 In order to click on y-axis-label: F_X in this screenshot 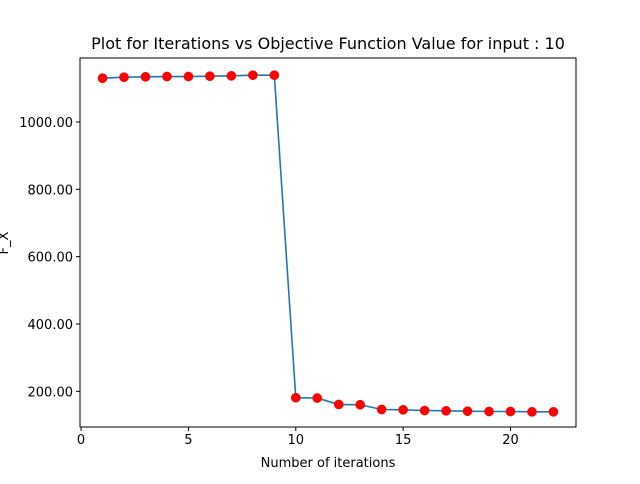, I will do `click(6, 242)`.